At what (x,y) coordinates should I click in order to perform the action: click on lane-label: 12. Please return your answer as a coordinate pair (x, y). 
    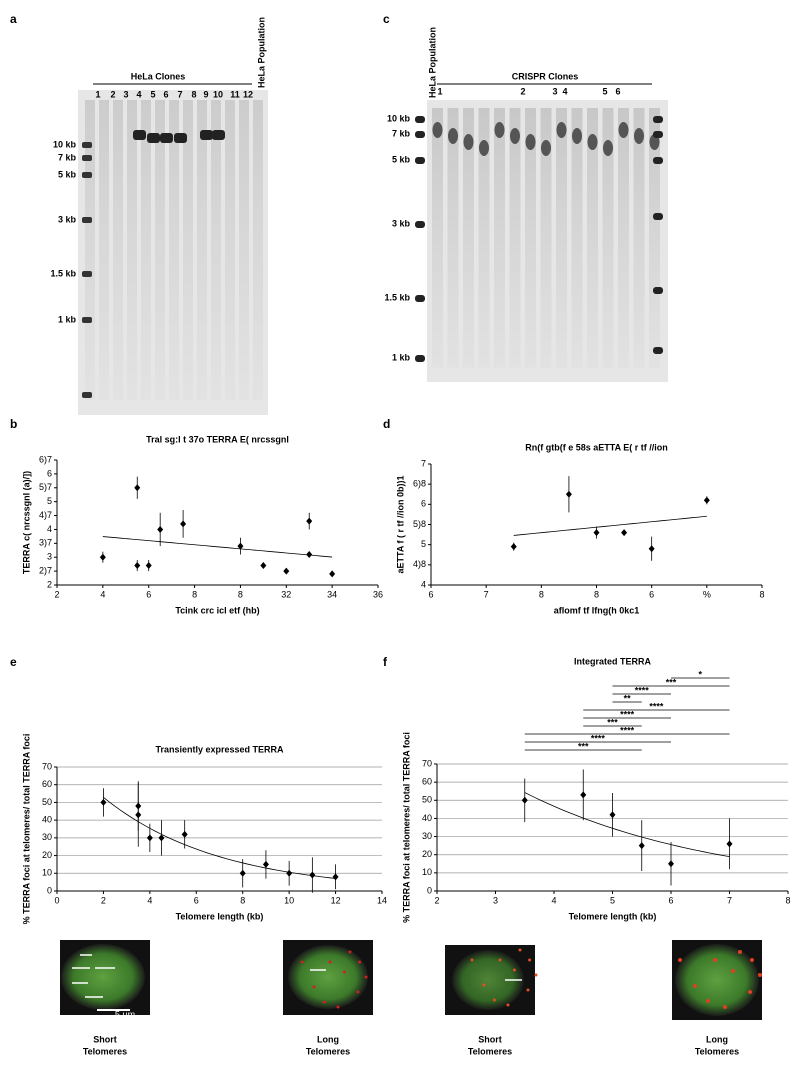
    Looking at the image, I should click on (248, 94).